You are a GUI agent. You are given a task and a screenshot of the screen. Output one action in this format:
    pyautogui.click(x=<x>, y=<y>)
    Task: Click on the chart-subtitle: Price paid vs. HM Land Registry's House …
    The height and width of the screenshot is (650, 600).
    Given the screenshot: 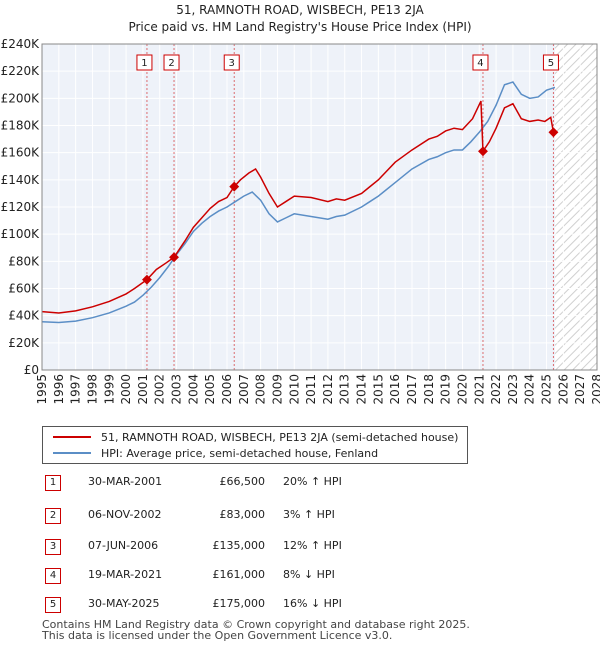 What is the action you would take?
    pyautogui.click(x=300, y=27)
    